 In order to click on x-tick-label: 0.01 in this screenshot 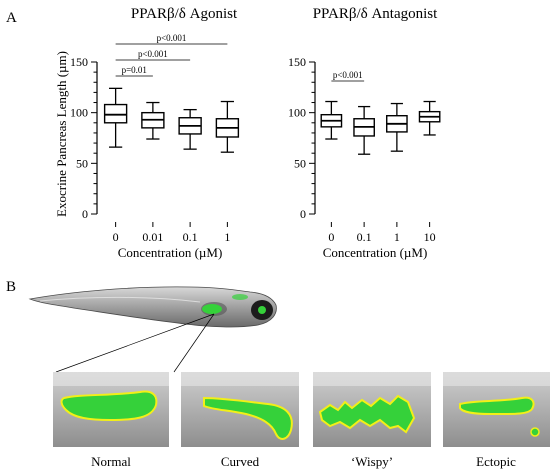, I will do `click(152, 237)`.